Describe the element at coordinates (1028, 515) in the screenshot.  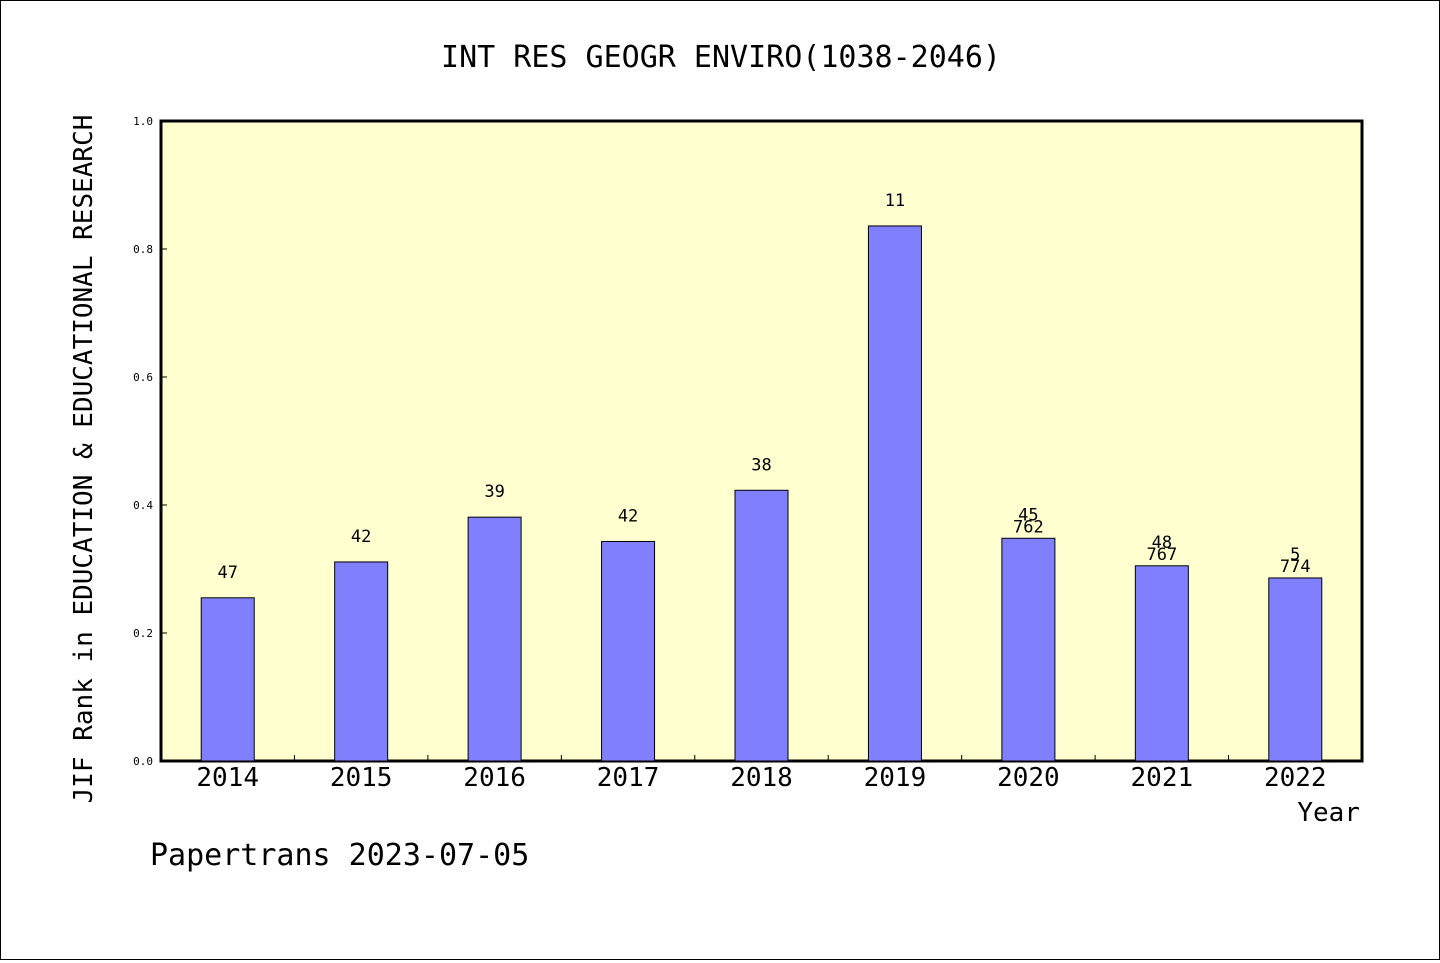
I see `bar-data-label: 45` at that location.